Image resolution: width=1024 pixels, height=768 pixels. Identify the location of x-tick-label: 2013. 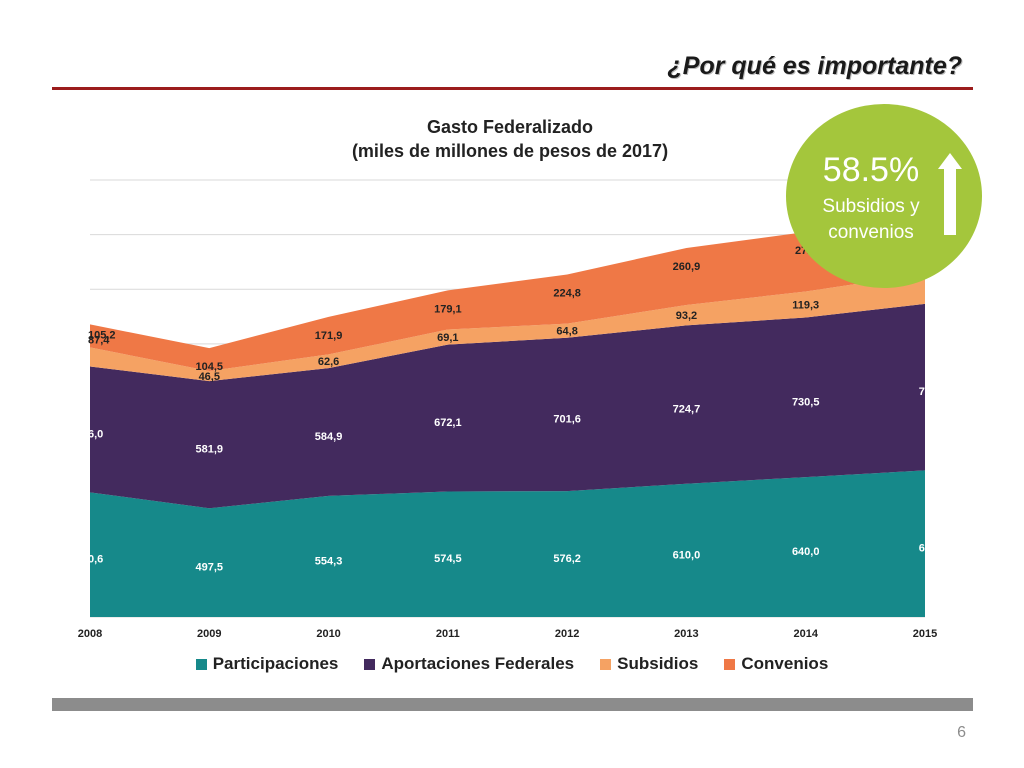
(686, 634).